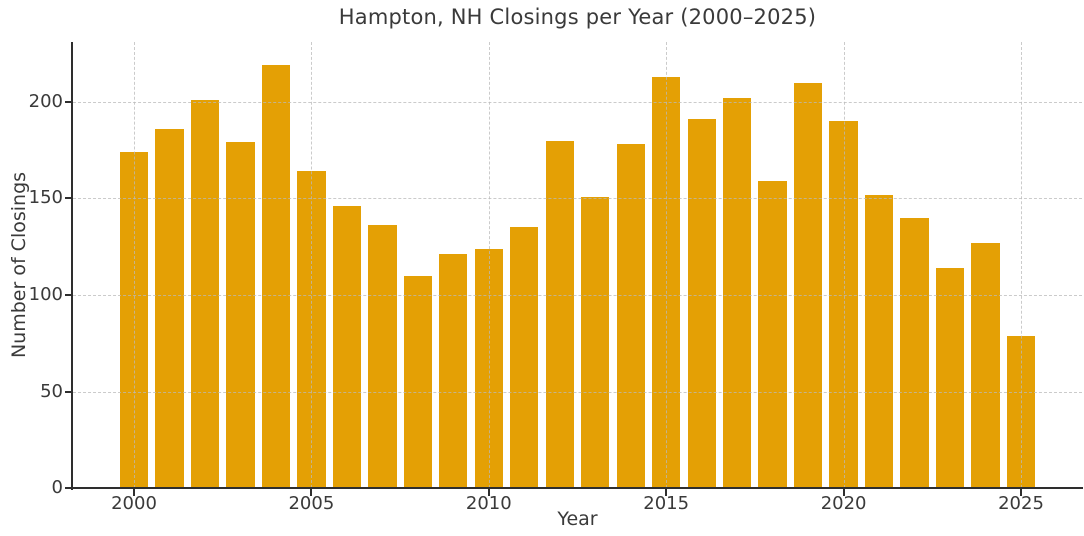 The height and width of the screenshot is (536, 1084). What do you see at coordinates (488, 368) in the screenshot?
I see `bar-2010` at bounding box center [488, 368].